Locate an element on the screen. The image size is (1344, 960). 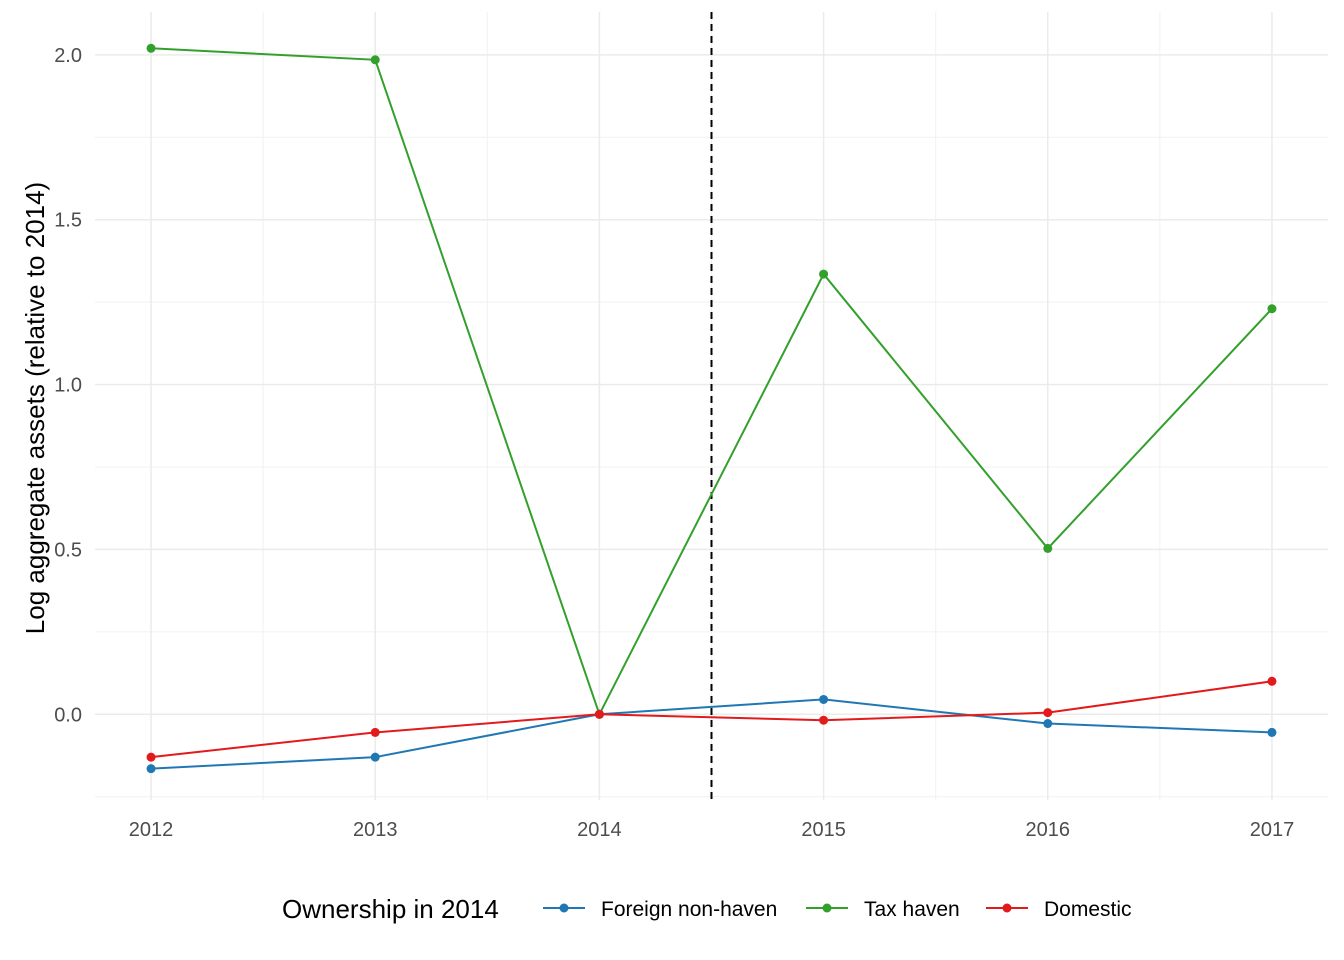
legend-title: Ownership in 2014 is located at coordinates (390, 909).